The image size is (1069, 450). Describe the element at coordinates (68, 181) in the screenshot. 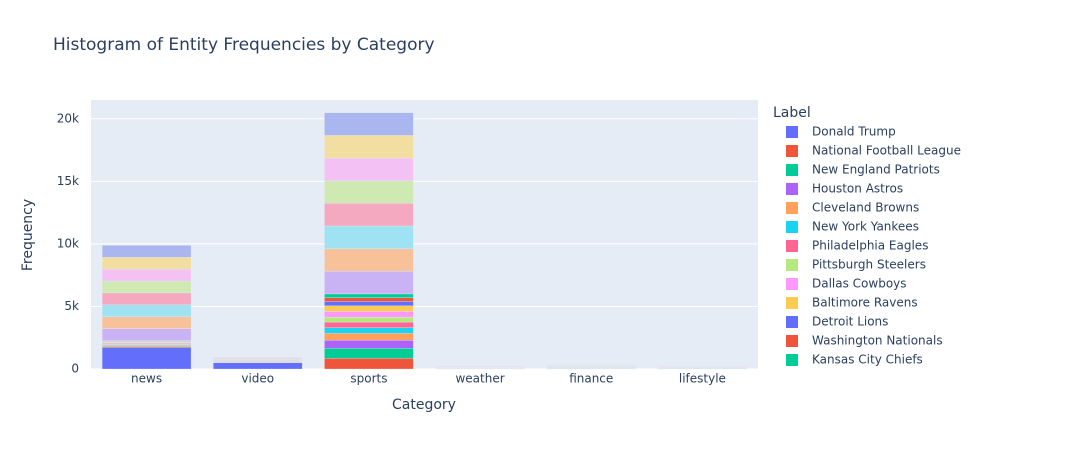

I see `y-tick-label: 15k` at that location.